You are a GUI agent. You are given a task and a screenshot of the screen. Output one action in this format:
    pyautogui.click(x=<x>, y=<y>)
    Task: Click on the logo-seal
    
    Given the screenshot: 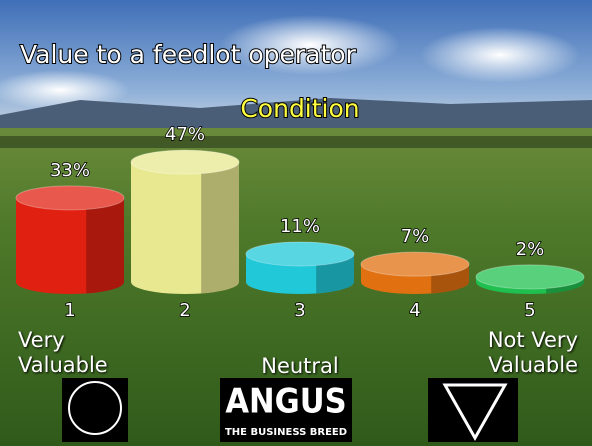 What is the action you would take?
    pyautogui.click(x=95, y=408)
    